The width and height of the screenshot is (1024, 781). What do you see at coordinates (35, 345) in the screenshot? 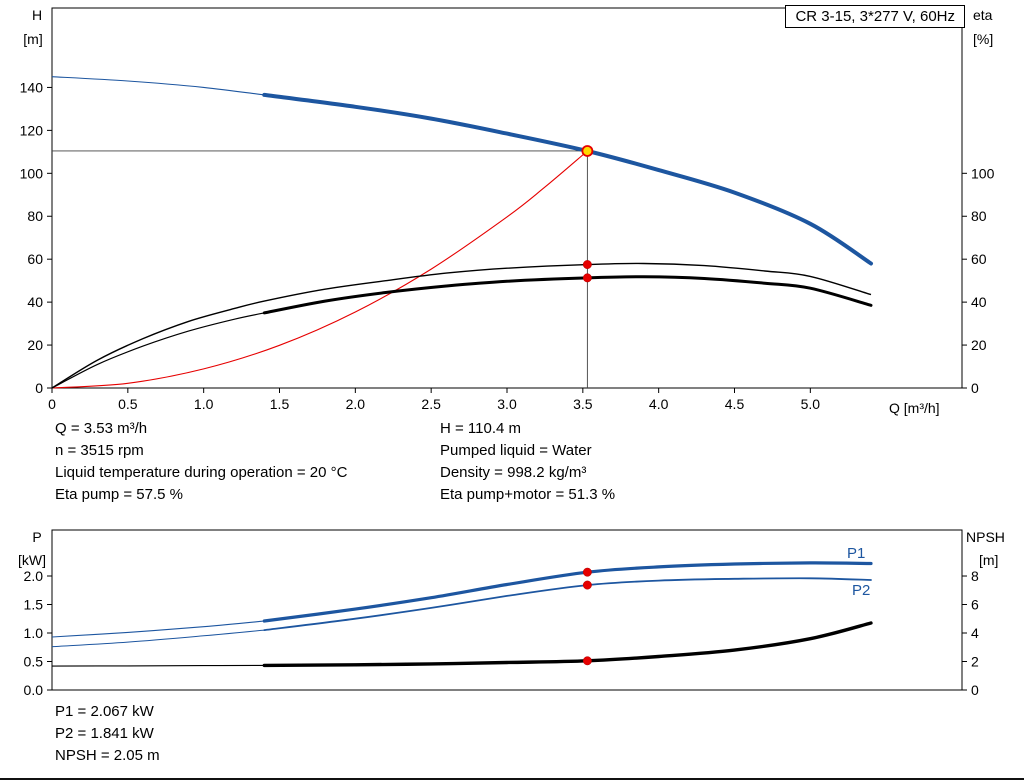
I see `y-left-tick-label: 20` at bounding box center [35, 345].